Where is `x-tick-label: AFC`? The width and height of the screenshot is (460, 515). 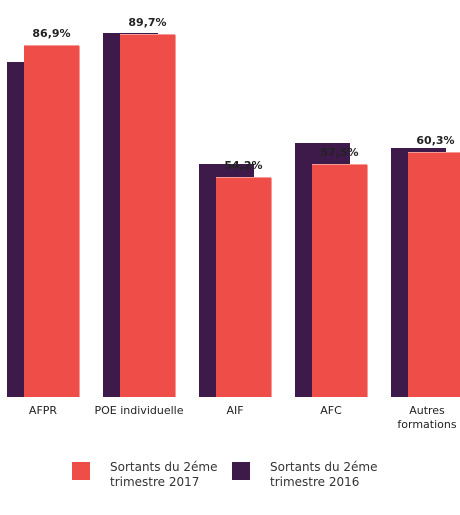
x-tick-label: AFC is located at coordinates (331, 410).